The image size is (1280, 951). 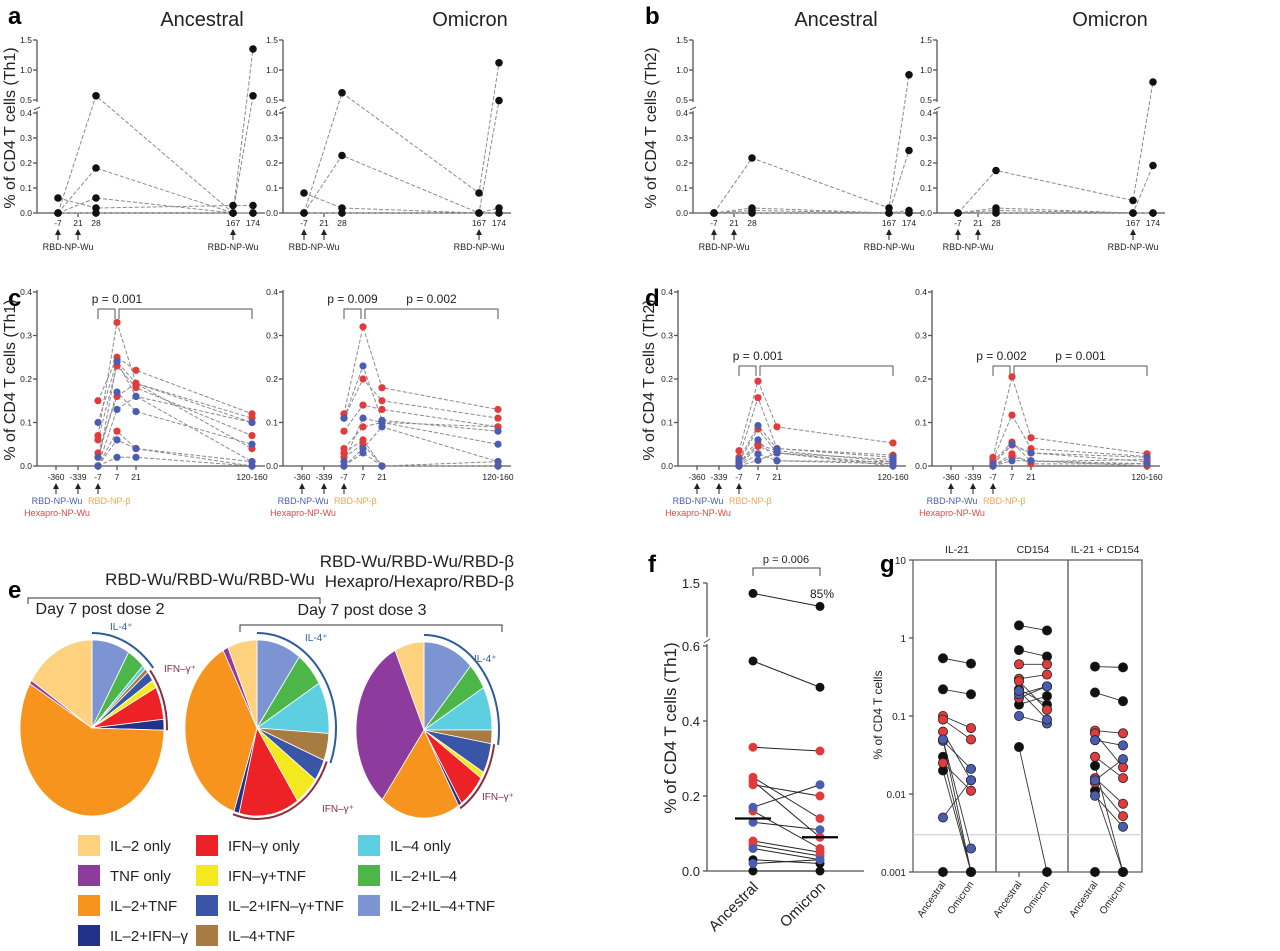 I want to click on ifng-arc, so click(x=477, y=777).